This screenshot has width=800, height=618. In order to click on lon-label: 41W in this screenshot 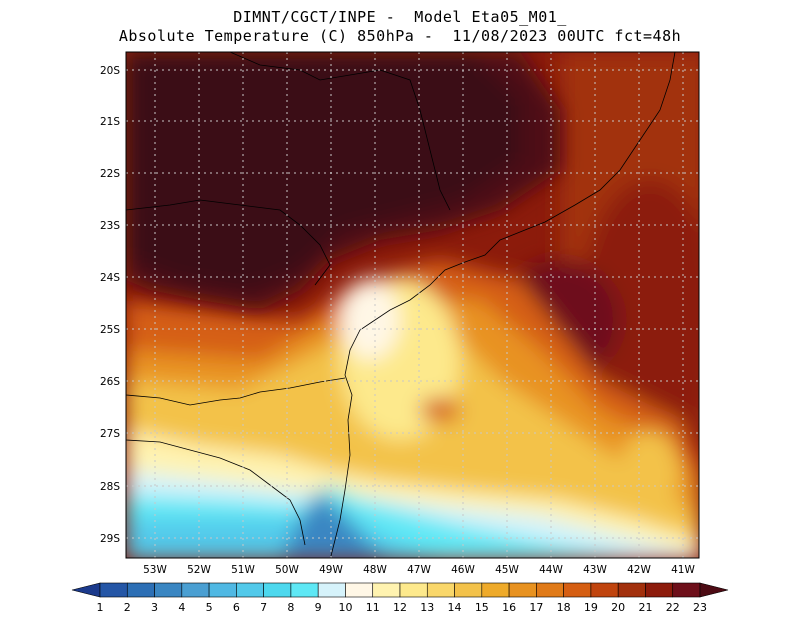, I will do `click(683, 570)`.